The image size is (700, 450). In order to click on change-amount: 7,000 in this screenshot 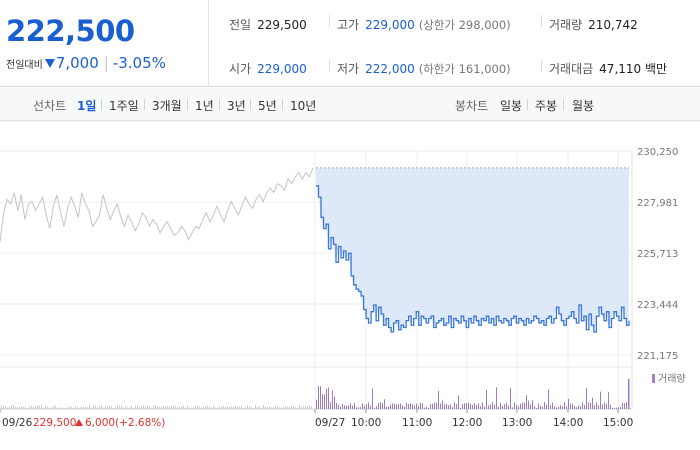, I will do `click(77, 63)`.